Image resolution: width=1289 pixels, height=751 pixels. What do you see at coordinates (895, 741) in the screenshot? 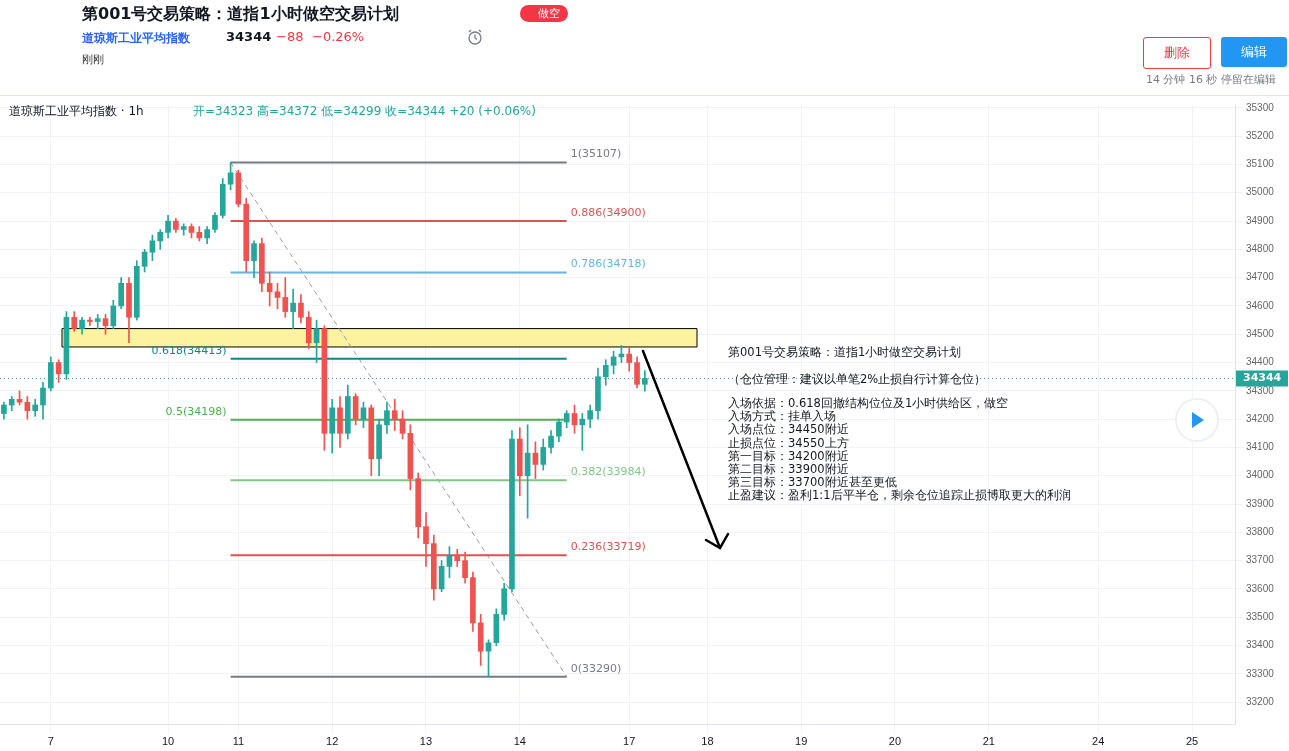
I see `x-tick-label: 20` at bounding box center [895, 741].